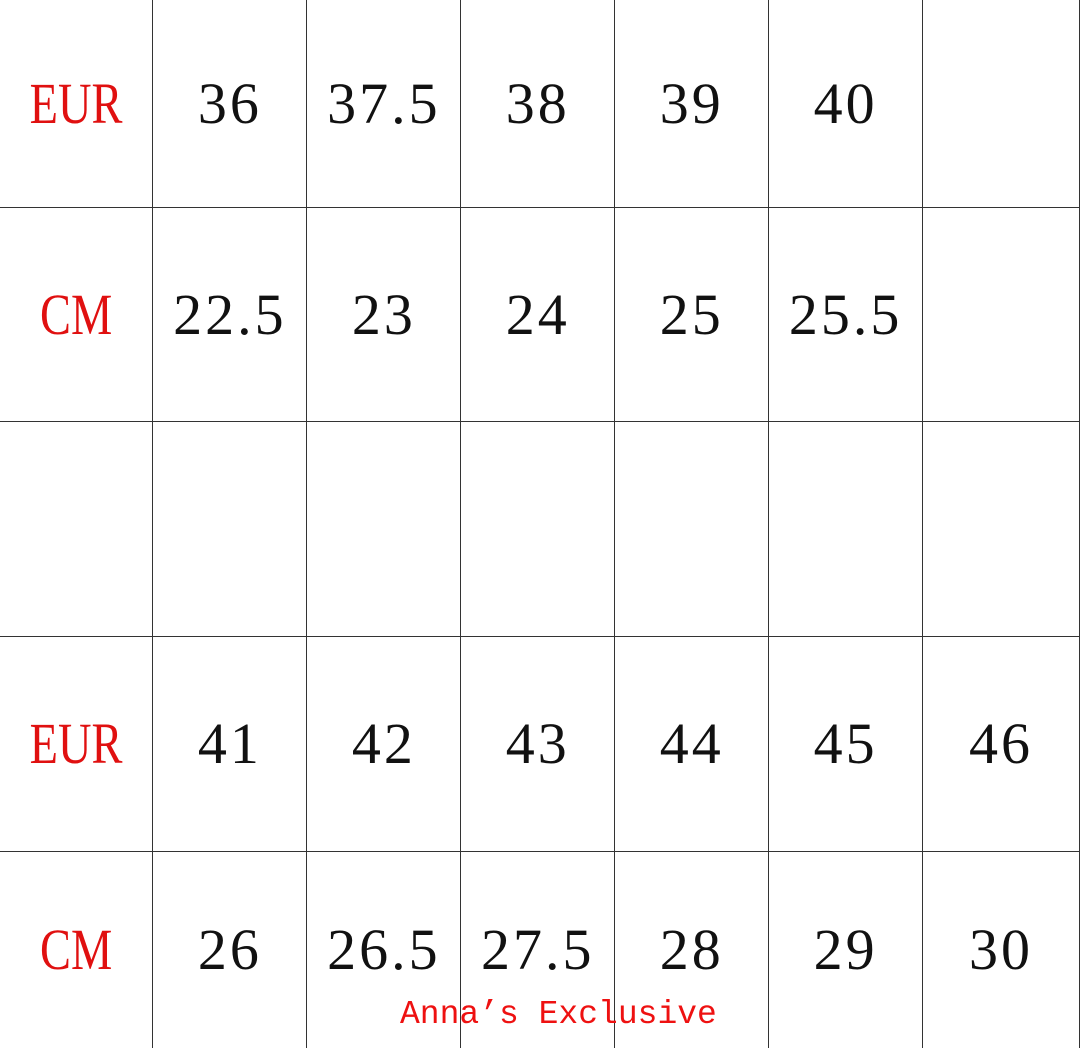  I want to click on size-cell: 46, so click(1001, 743).